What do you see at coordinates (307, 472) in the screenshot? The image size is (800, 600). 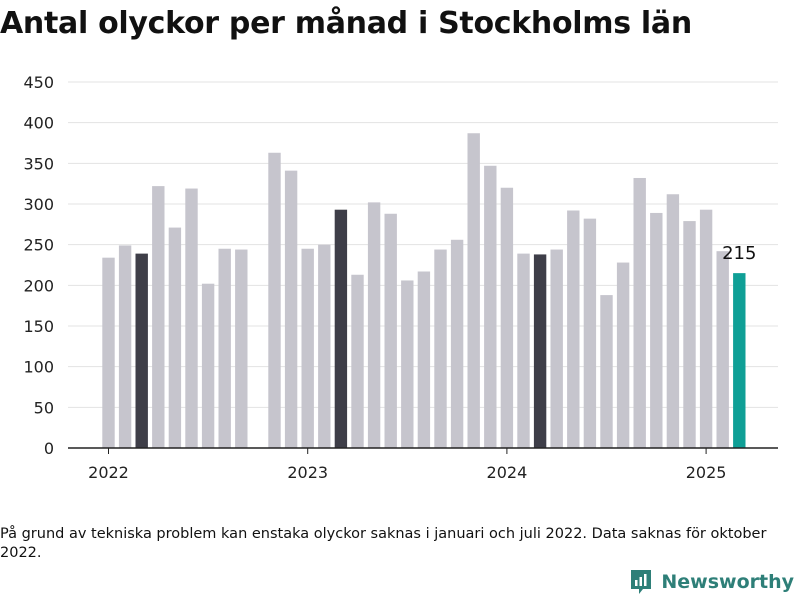 I see `x-tick-label: 2023` at bounding box center [307, 472].